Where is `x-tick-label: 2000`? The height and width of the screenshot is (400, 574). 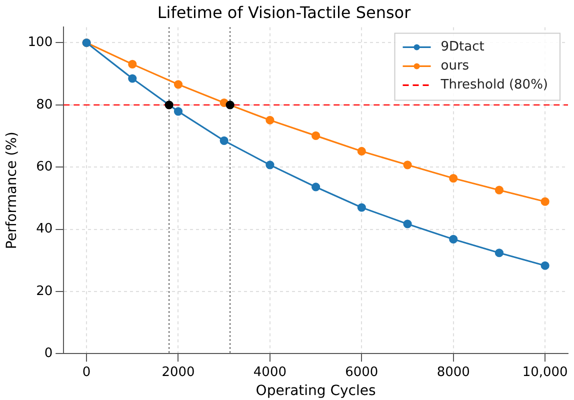 x-tick-label: 2000 is located at coordinates (178, 372).